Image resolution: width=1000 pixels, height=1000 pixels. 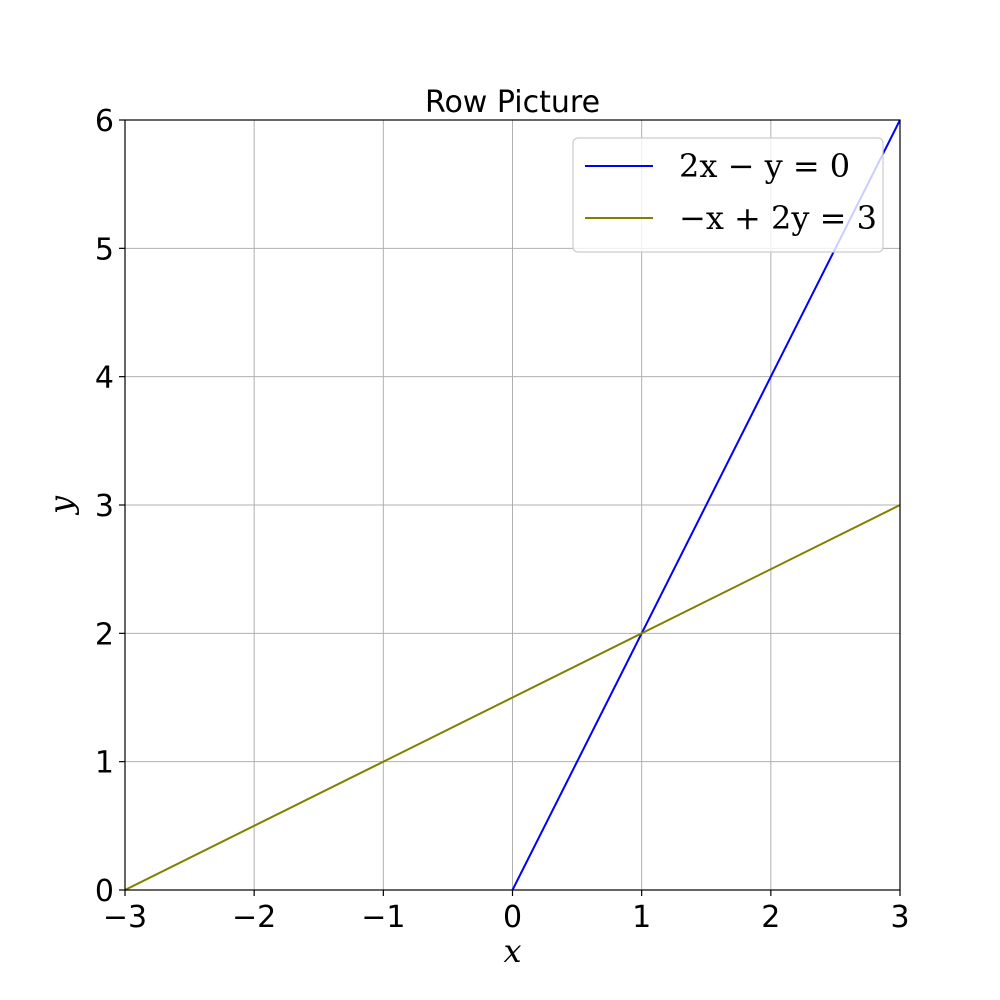 I want to click on x-tick-label: 2, so click(x=770, y=917).